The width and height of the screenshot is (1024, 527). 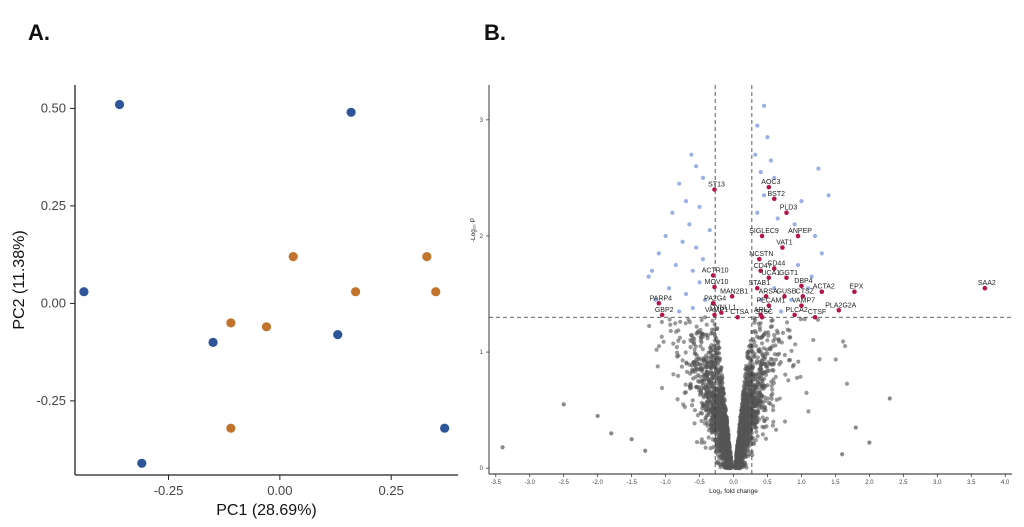 I want to click on volcano-x-tick-label: 1.0, so click(x=801, y=483).